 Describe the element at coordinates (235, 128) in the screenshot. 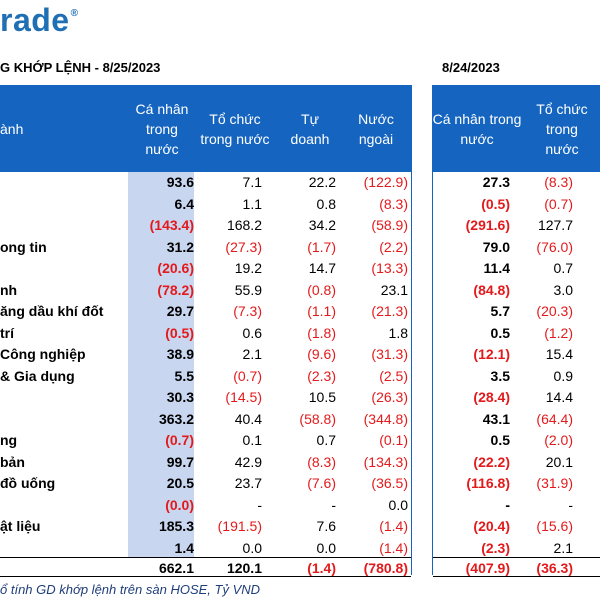

I see `header-to-chuc: Tổ chức trong nước` at that location.